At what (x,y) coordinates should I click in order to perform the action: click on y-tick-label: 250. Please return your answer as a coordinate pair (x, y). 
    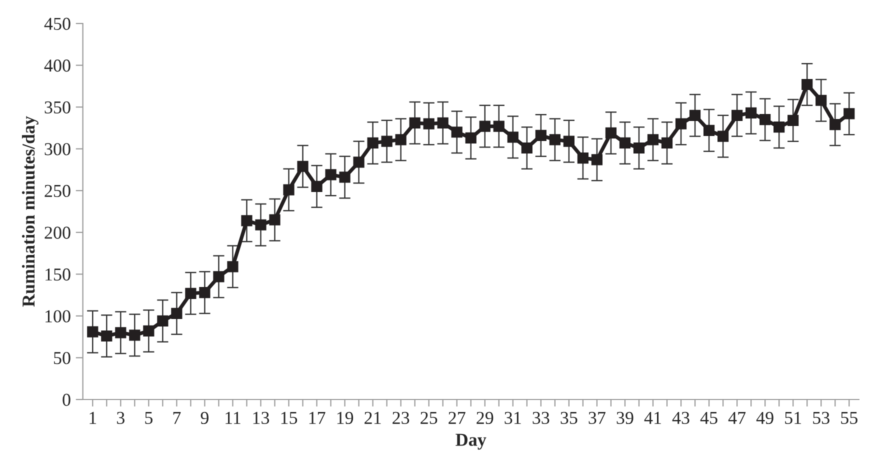
    Looking at the image, I should click on (57, 191).